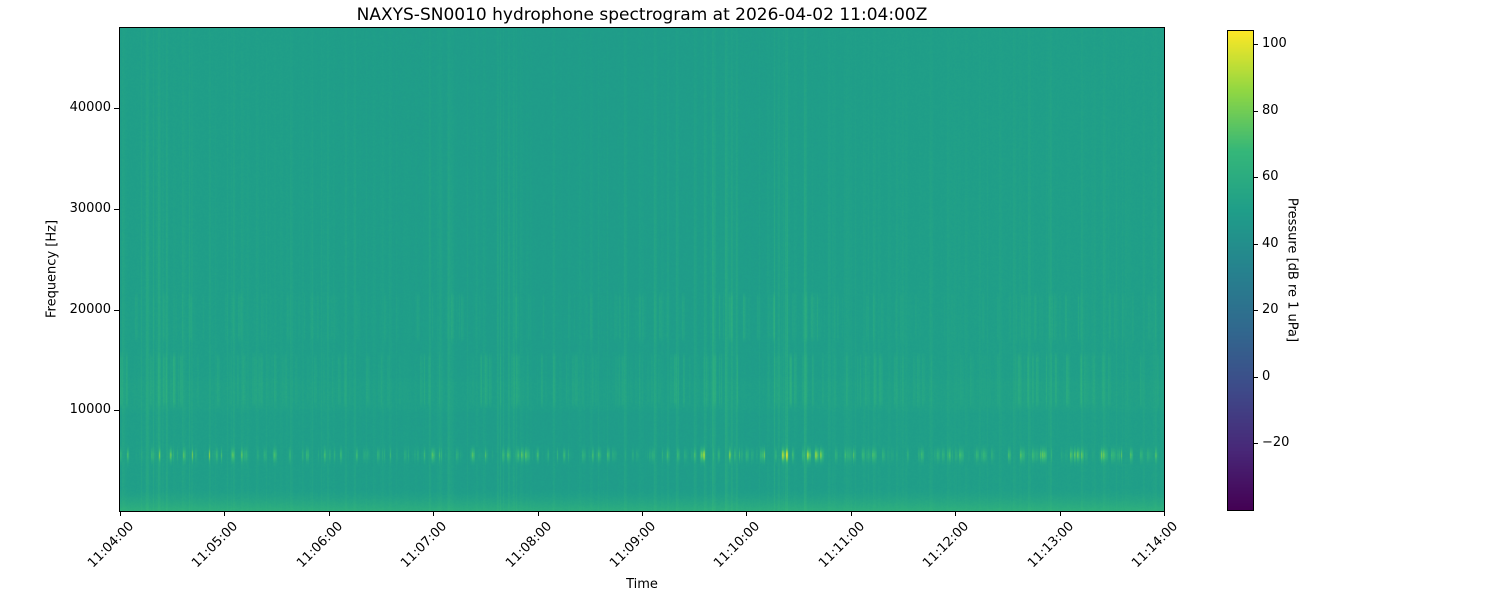  What do you see at coordinates (1270, 309) in the screenshot?
I see `colorbar-tick-label: 20` at bounding box center [1270, 309].